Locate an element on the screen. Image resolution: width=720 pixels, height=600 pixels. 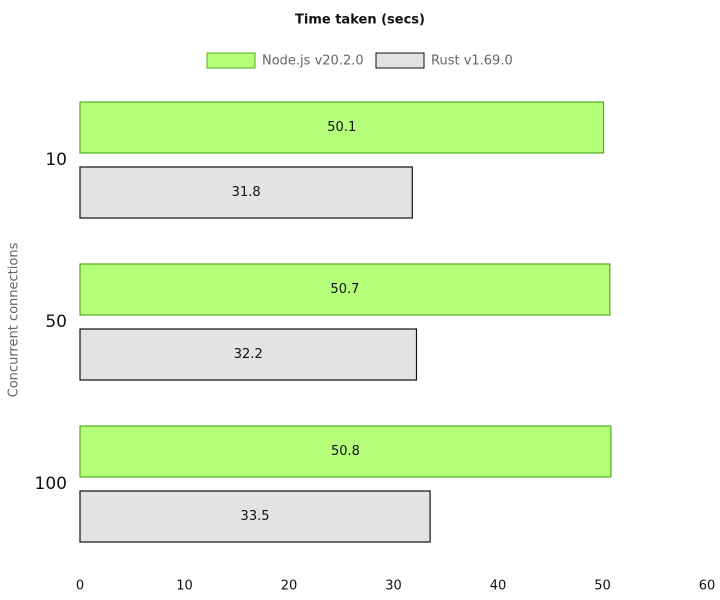
data-label: 32.2 is located at coordinates (248, 354).